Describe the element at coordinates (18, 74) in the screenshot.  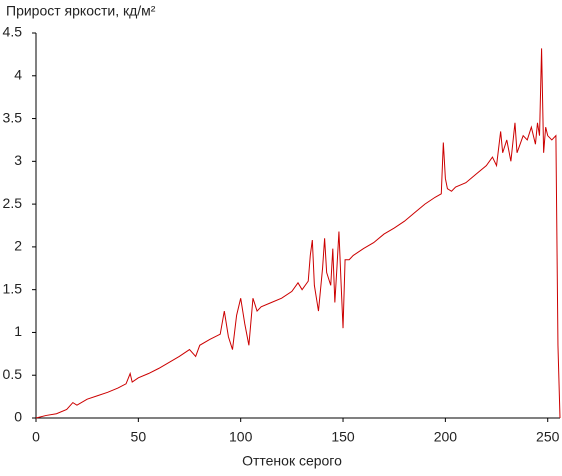
I see `y-tick-label: 4` at that location.